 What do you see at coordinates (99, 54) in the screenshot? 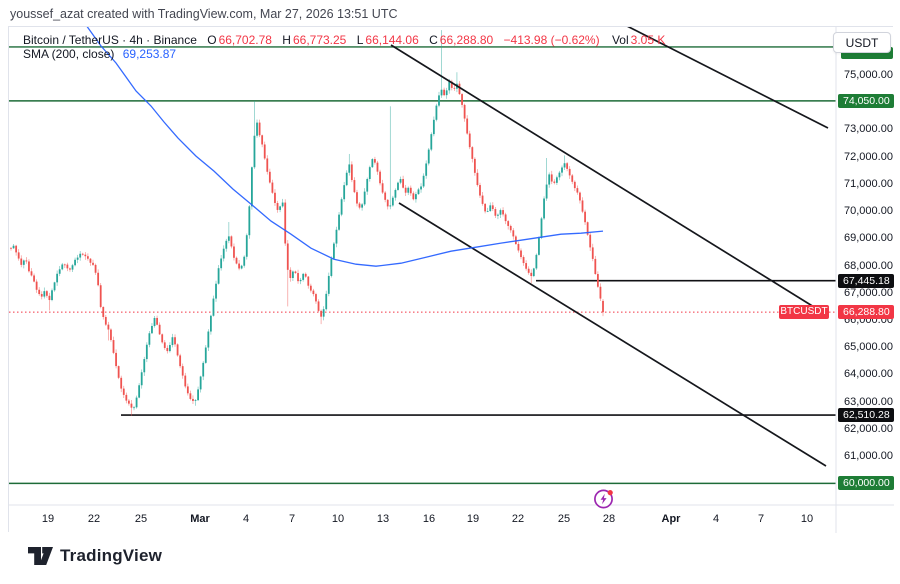
I see `sma-legend-row: SMA (200, close) 69,253.87` at bounding box center [99, 54].